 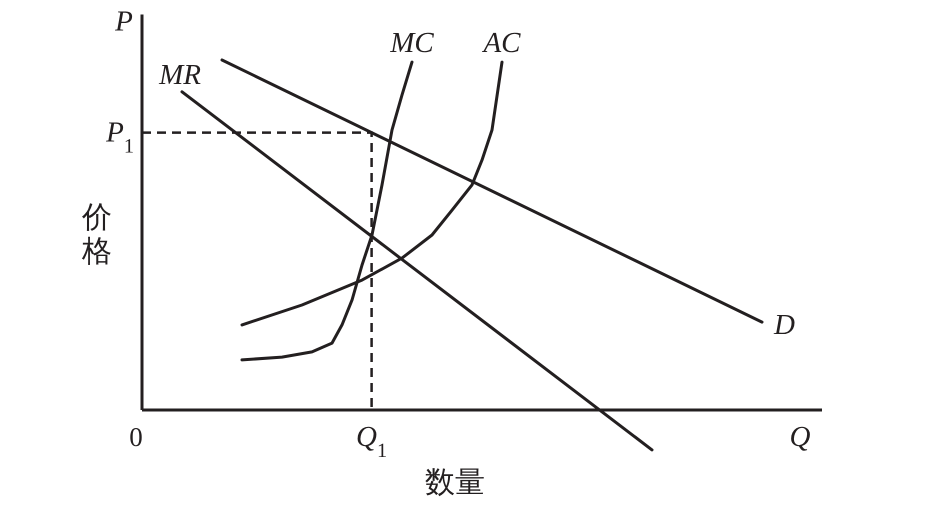 I want to click on annotation: Q$_{1}$, so click(x=372, y=441).